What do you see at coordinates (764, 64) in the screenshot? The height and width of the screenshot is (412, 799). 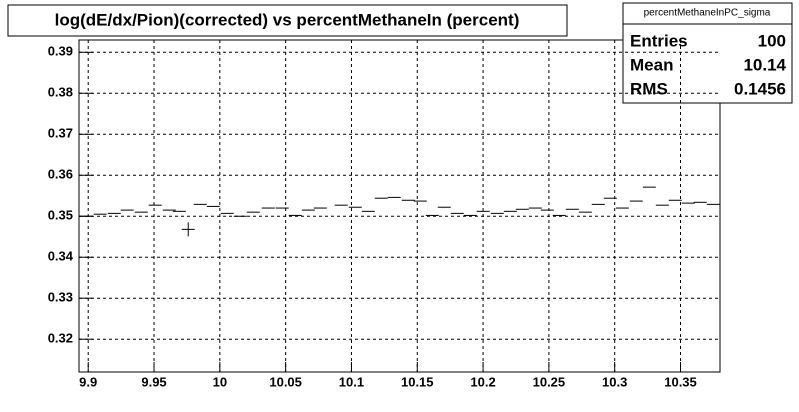 I see `stats-value: 10.14` at bounding box center [764, 64].